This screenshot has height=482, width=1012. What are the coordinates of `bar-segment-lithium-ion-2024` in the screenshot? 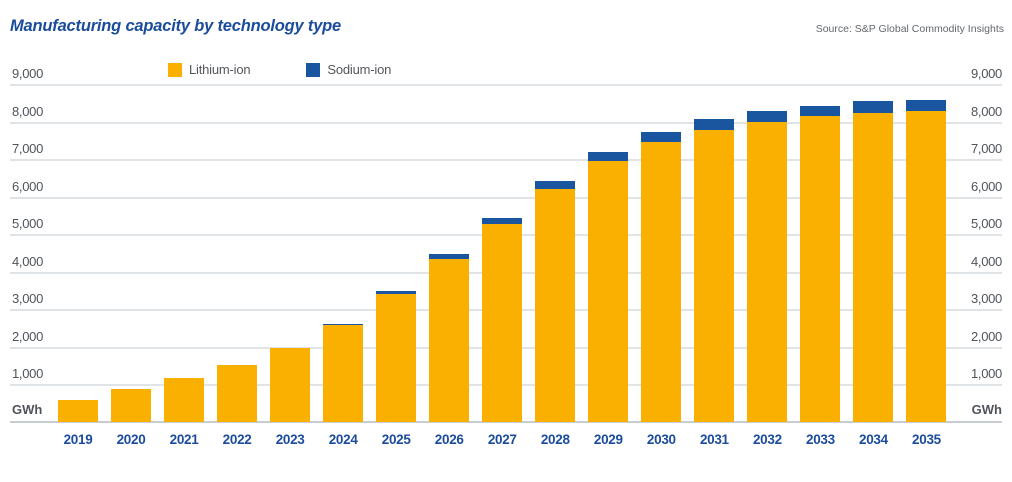 It's located at (343, 373).